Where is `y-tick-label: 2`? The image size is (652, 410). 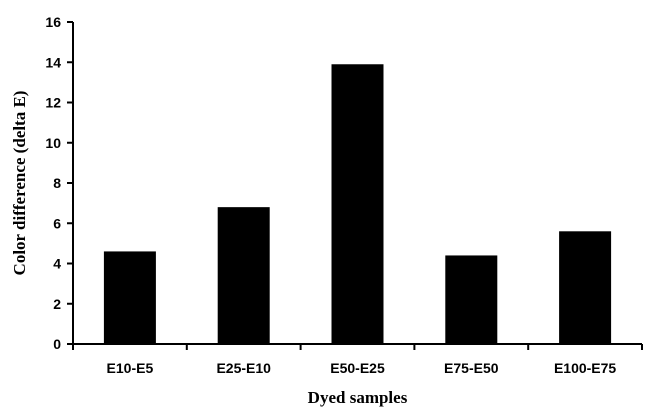
y-tick-label: 2 is located at coordinates (57, 304).